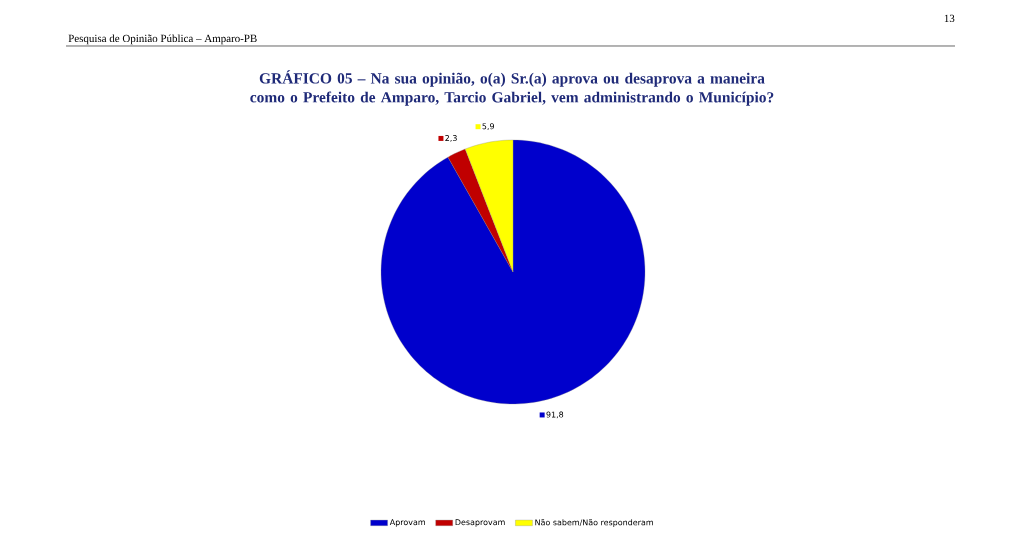 The height and width of the screenshot is (553, 1024). I want to click on chart-title: GRÁFICO 05 – Na sua opinião, o(a) Sr.(a) aprova ou desaprova a maneira como o Prefeito de Amparo, Tarcio Gabriel, vem administrando o Município?, so click(512, 88).